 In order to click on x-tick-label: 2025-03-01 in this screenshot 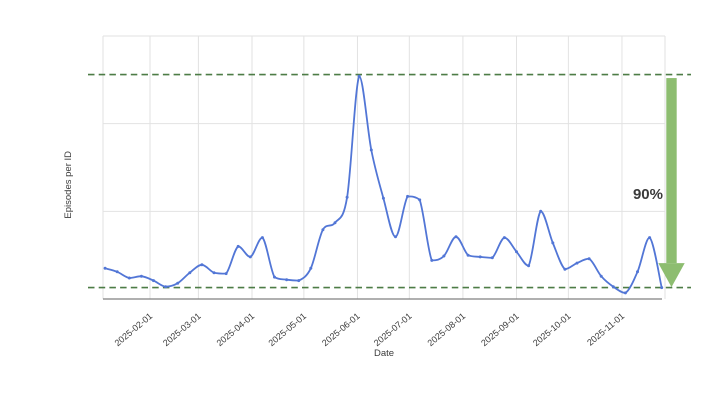, I will do `click(182, 329)`.